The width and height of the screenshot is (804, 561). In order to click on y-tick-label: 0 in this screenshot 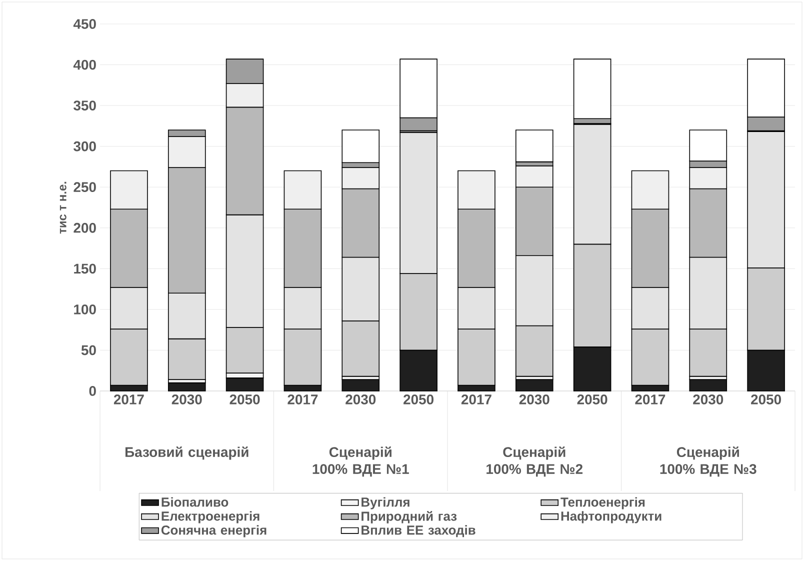, I will do `click(92, 391)`.